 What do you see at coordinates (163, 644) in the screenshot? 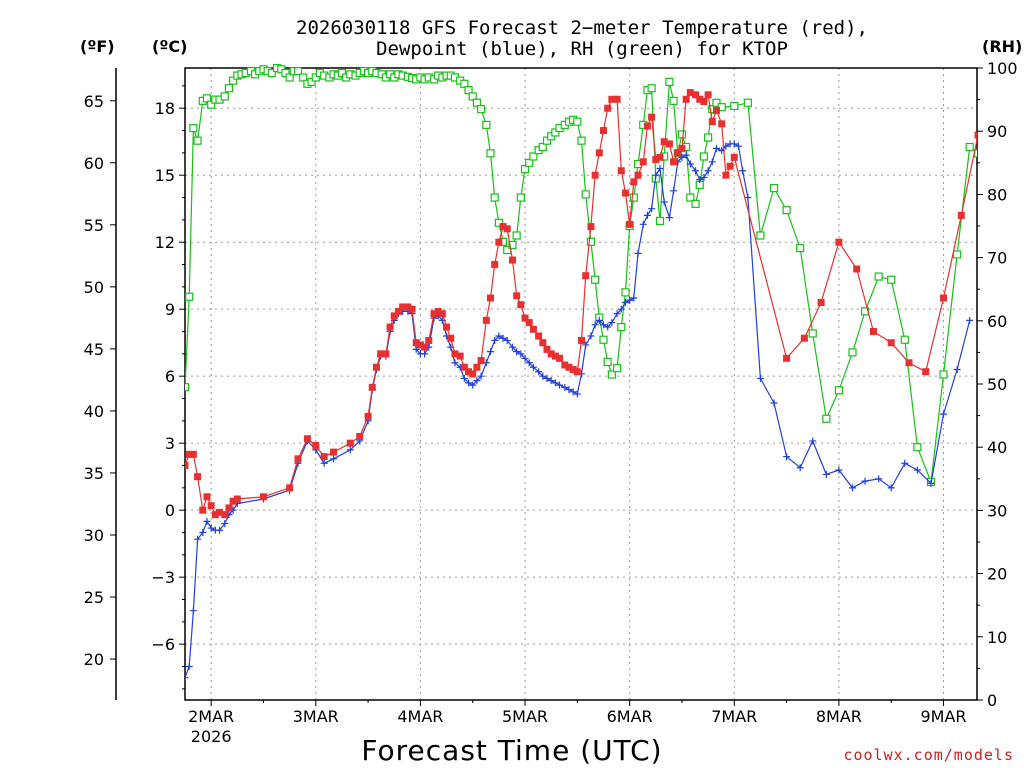
I see `celsius-tick-label: −6` at bounding box center [163, 644].